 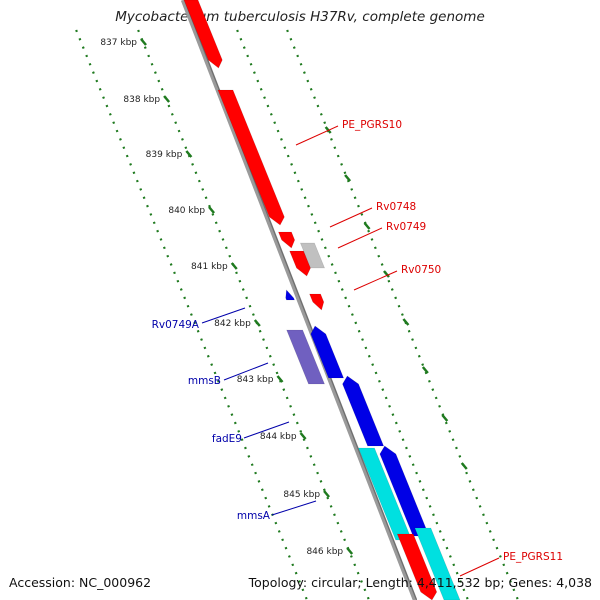 What do you see at coordinates (278, 437) in the screenshot?
I see `ruler-label: 844 kbp` at bounding box center [278, 437].